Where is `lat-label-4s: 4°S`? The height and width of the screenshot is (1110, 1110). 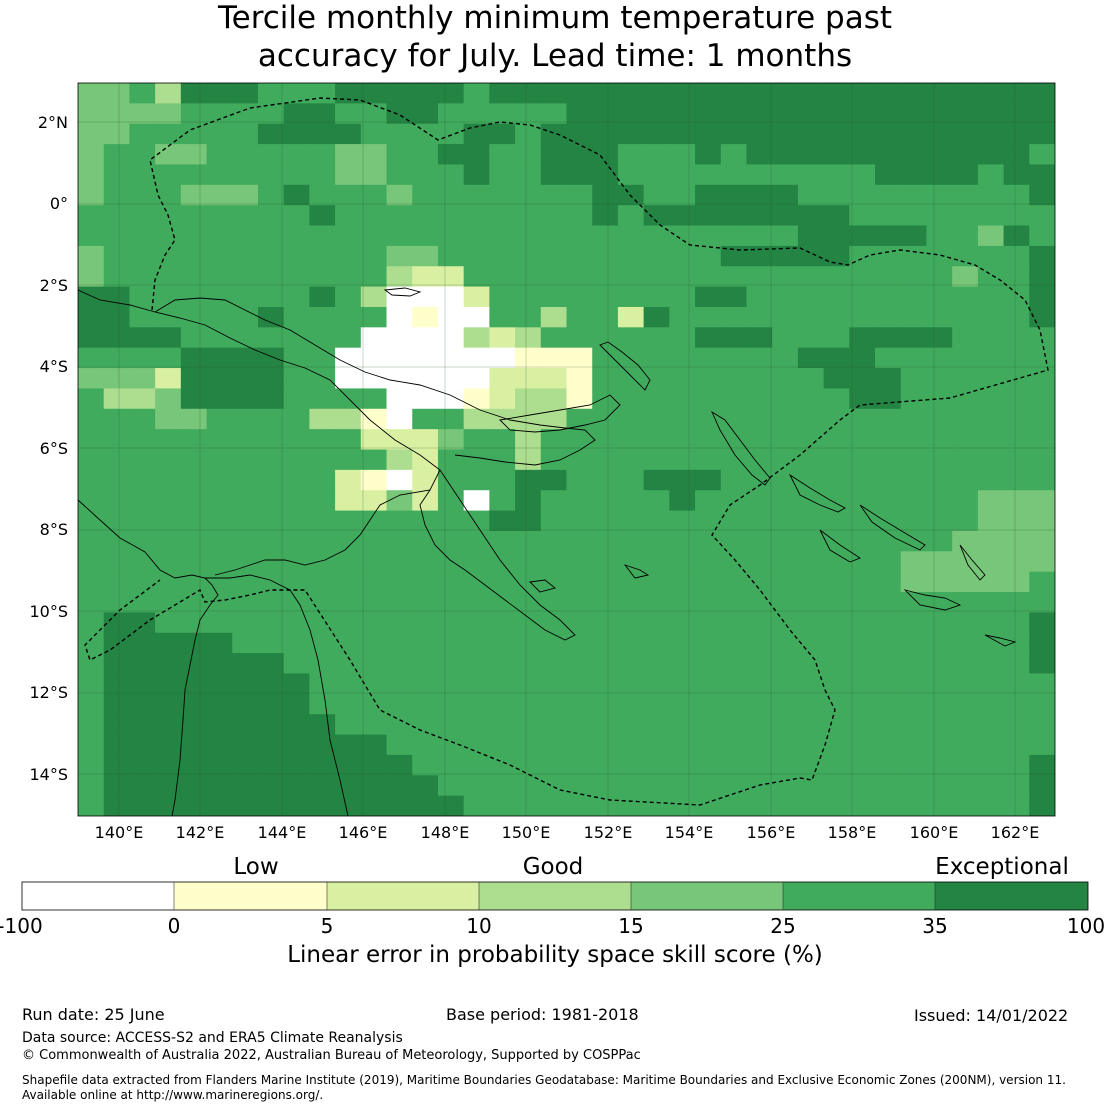 lat-label-4s: 4°S is located at coordinates (53, 366).